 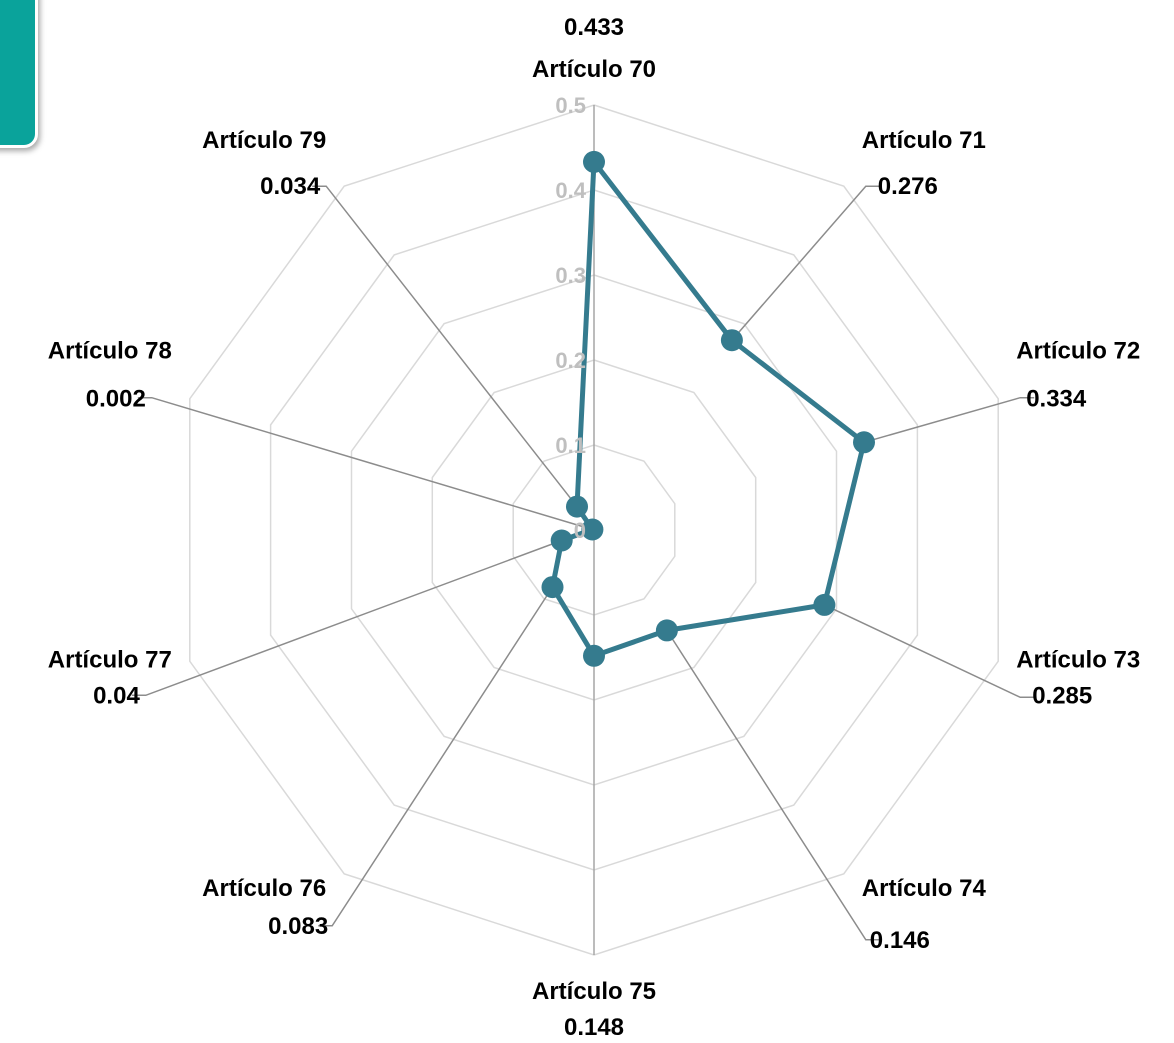 I want to click on tick-label: 0.4, so click(x=570, y=190).